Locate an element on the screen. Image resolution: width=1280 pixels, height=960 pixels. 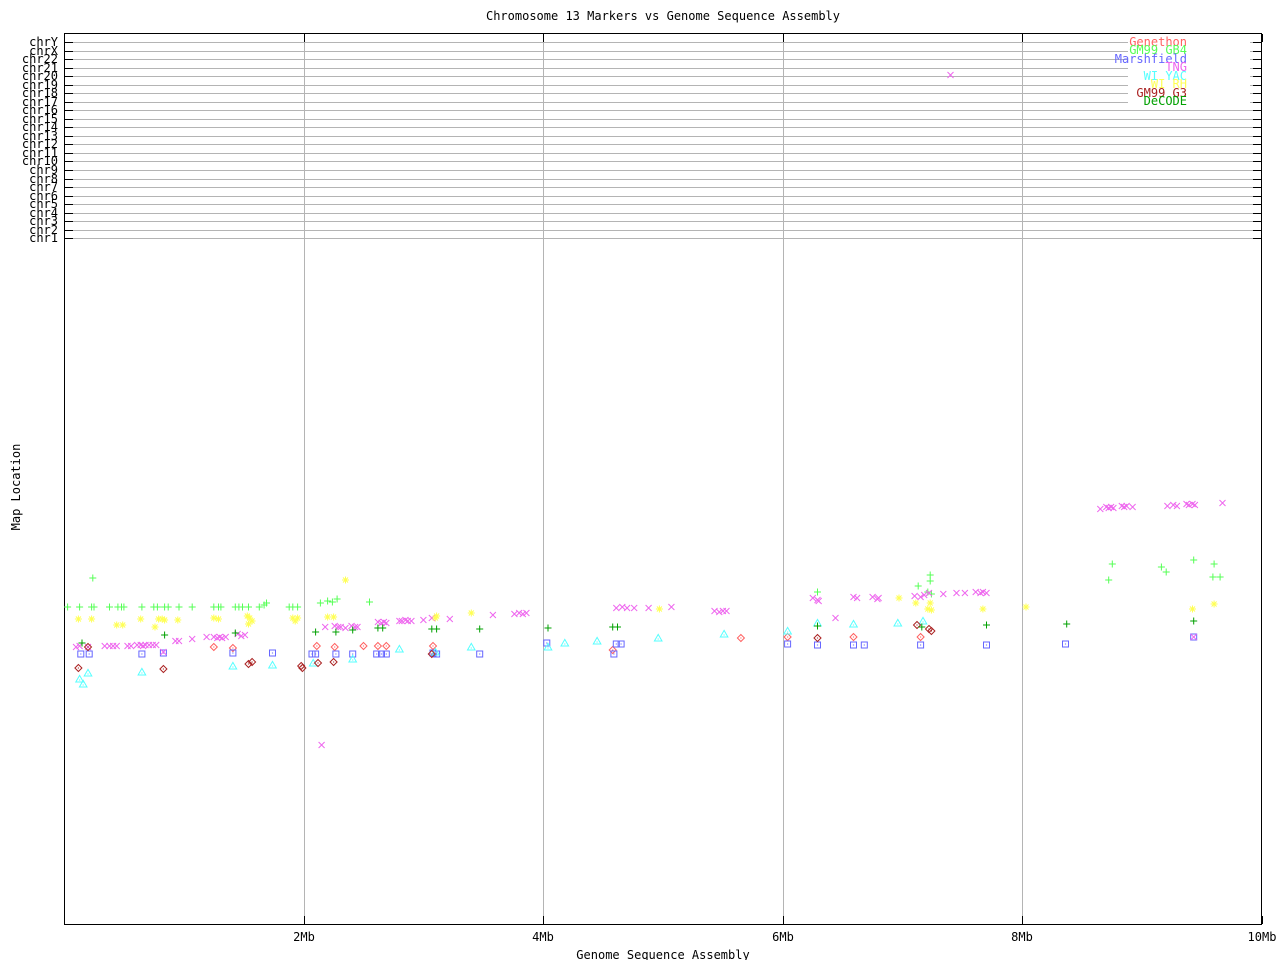
y-tick-label: chrY is located at coordinates (43, 42).